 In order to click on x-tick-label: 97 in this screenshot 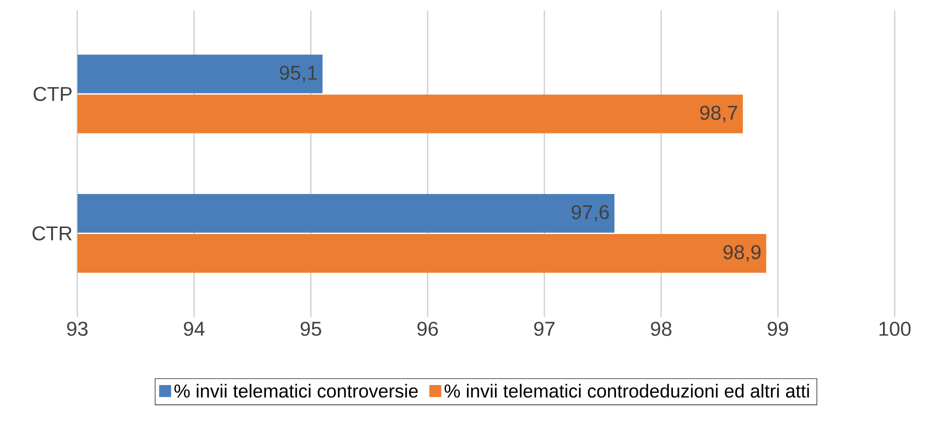, I will do `click(544, 329)`.